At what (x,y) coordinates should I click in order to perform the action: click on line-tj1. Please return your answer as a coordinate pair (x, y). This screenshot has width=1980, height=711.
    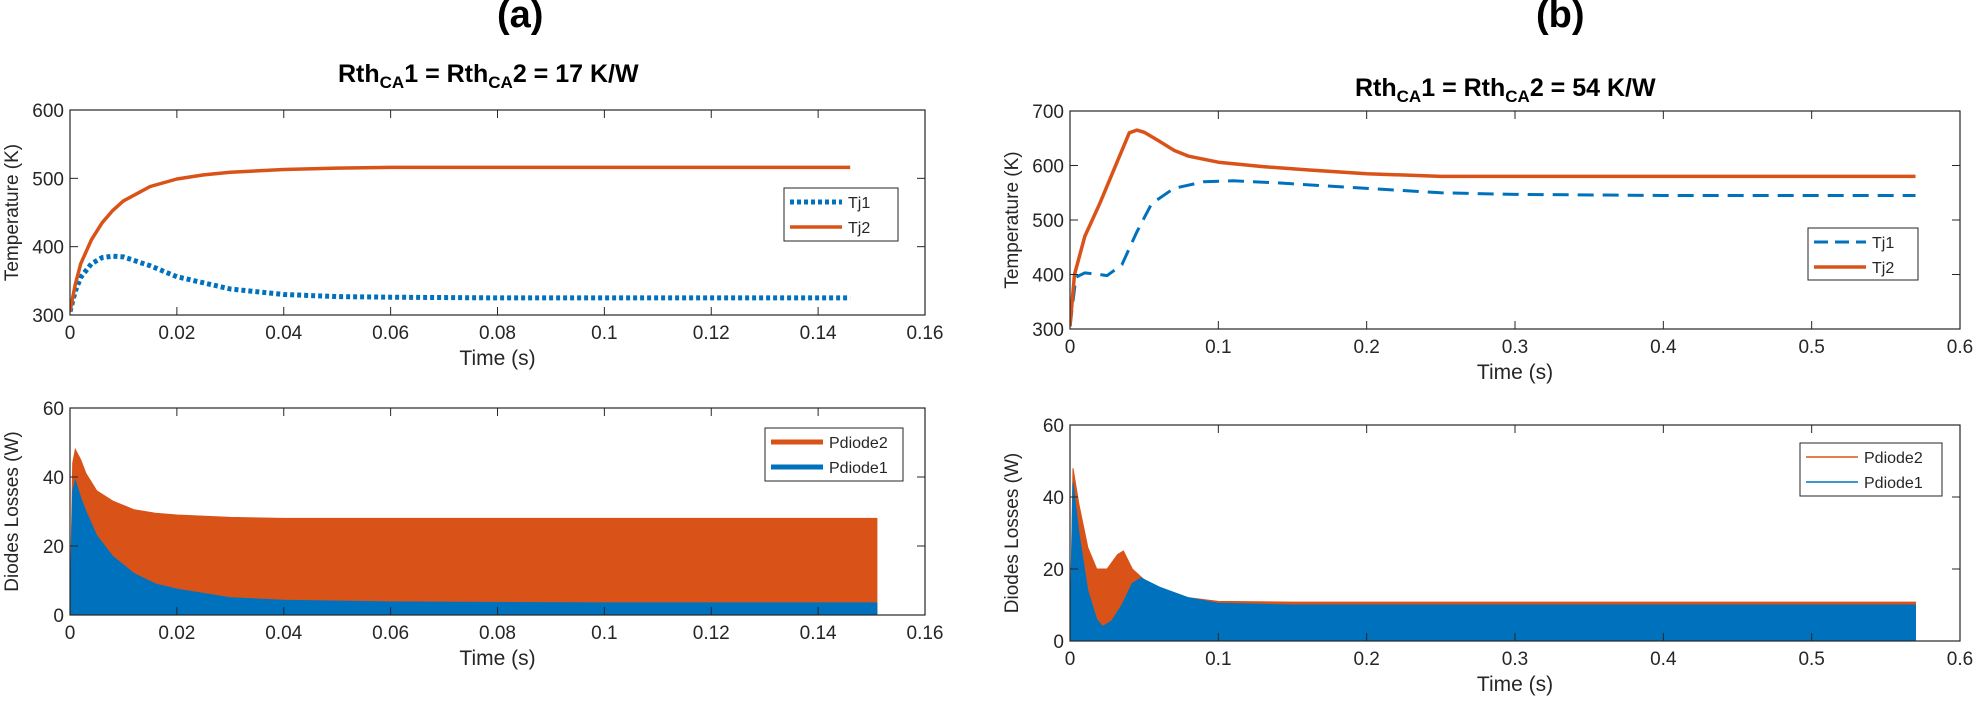
    Looking at the image, I should click on (1493, 253).